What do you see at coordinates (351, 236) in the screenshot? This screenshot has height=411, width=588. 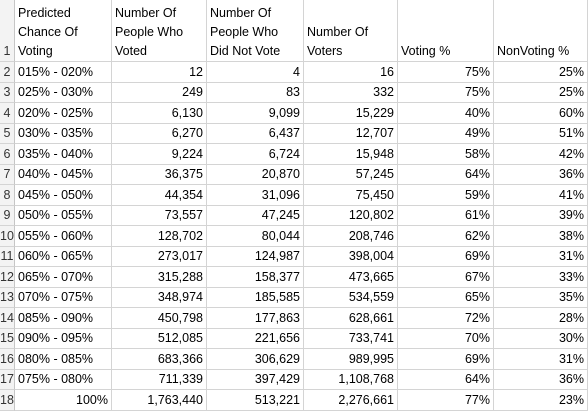 I see `table-cell: 208,746` at bounding box center [351, 236].